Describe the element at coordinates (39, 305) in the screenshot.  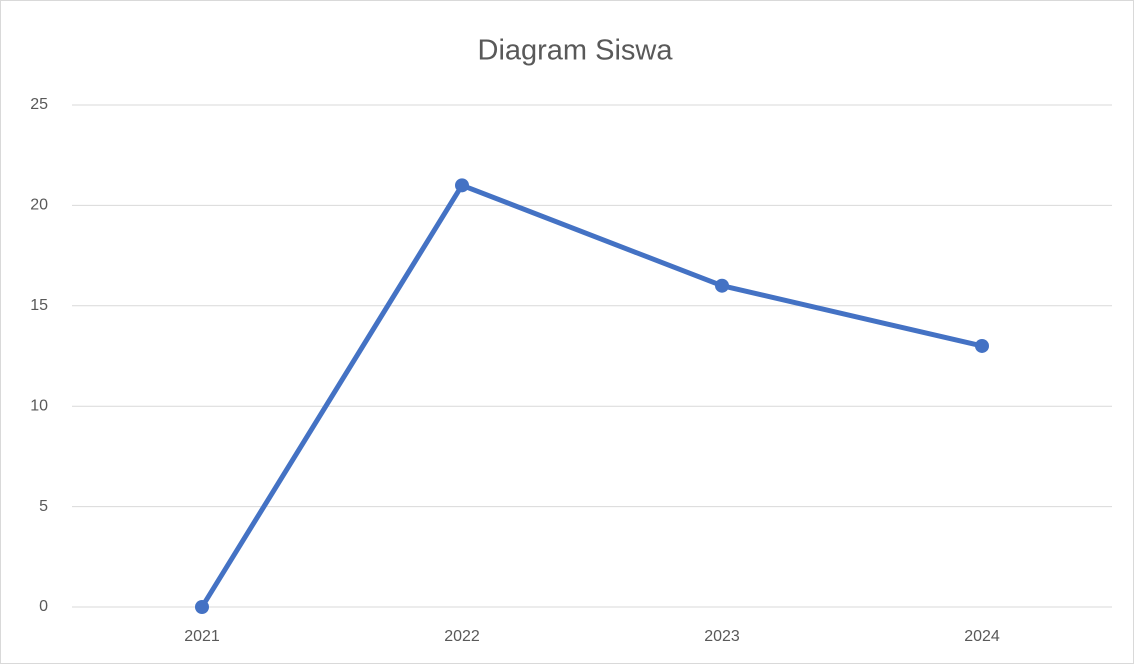
I see `y-tick-label: 15` at that location.